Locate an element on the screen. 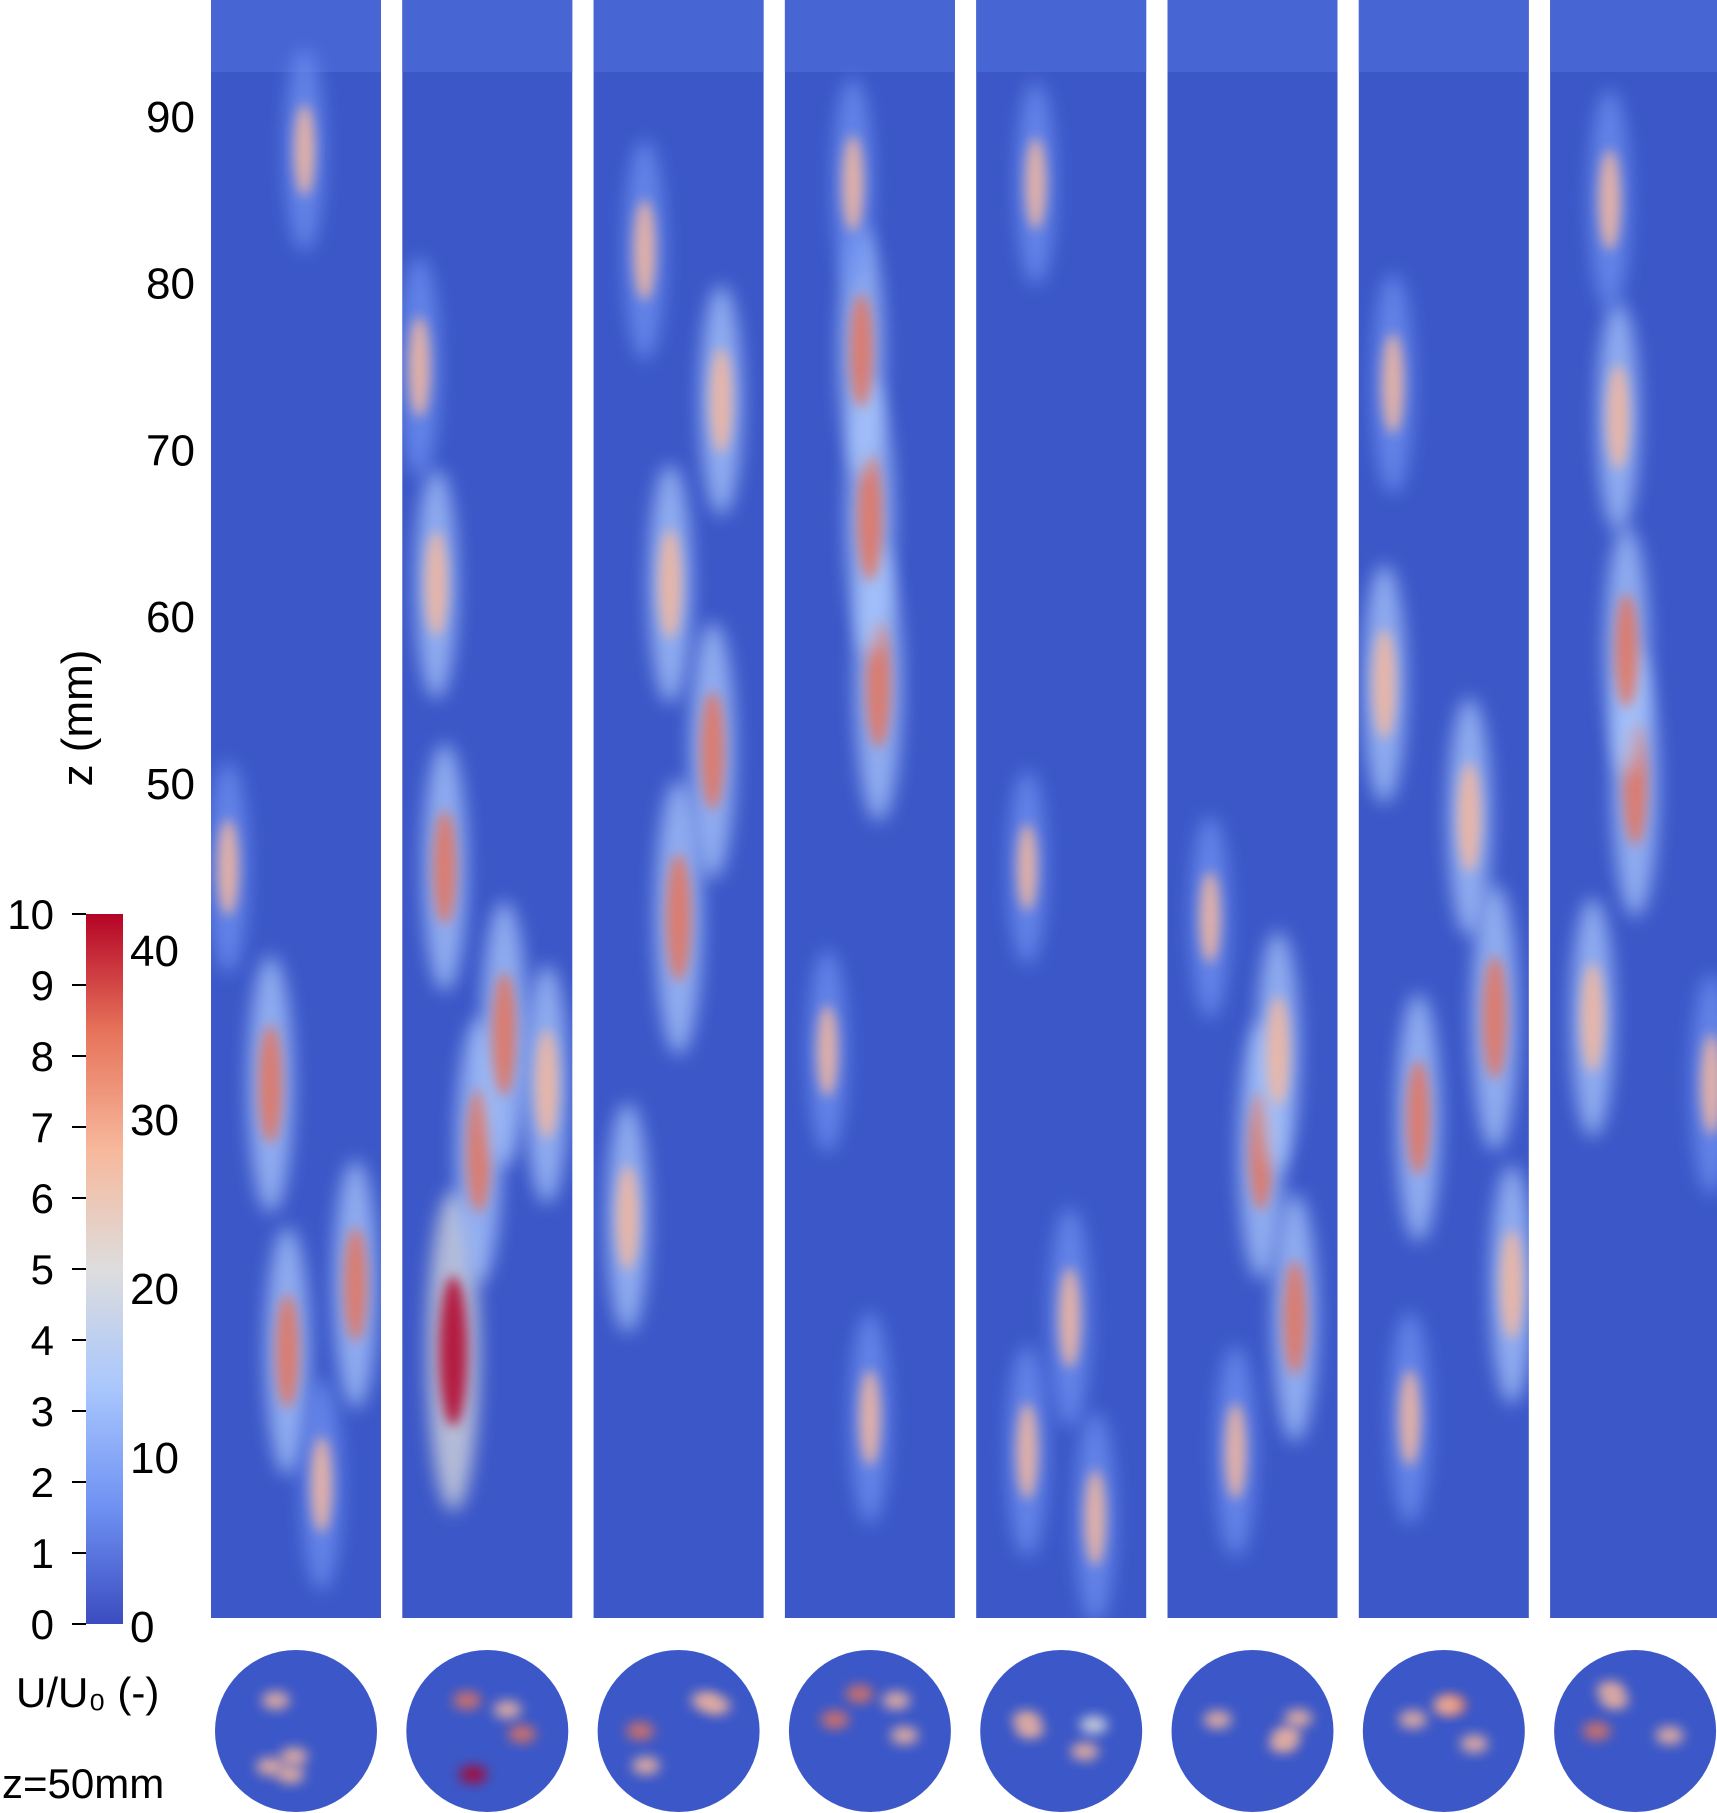  colorbar-left-tick-label: 3 is located at coordinates (42, 1411).